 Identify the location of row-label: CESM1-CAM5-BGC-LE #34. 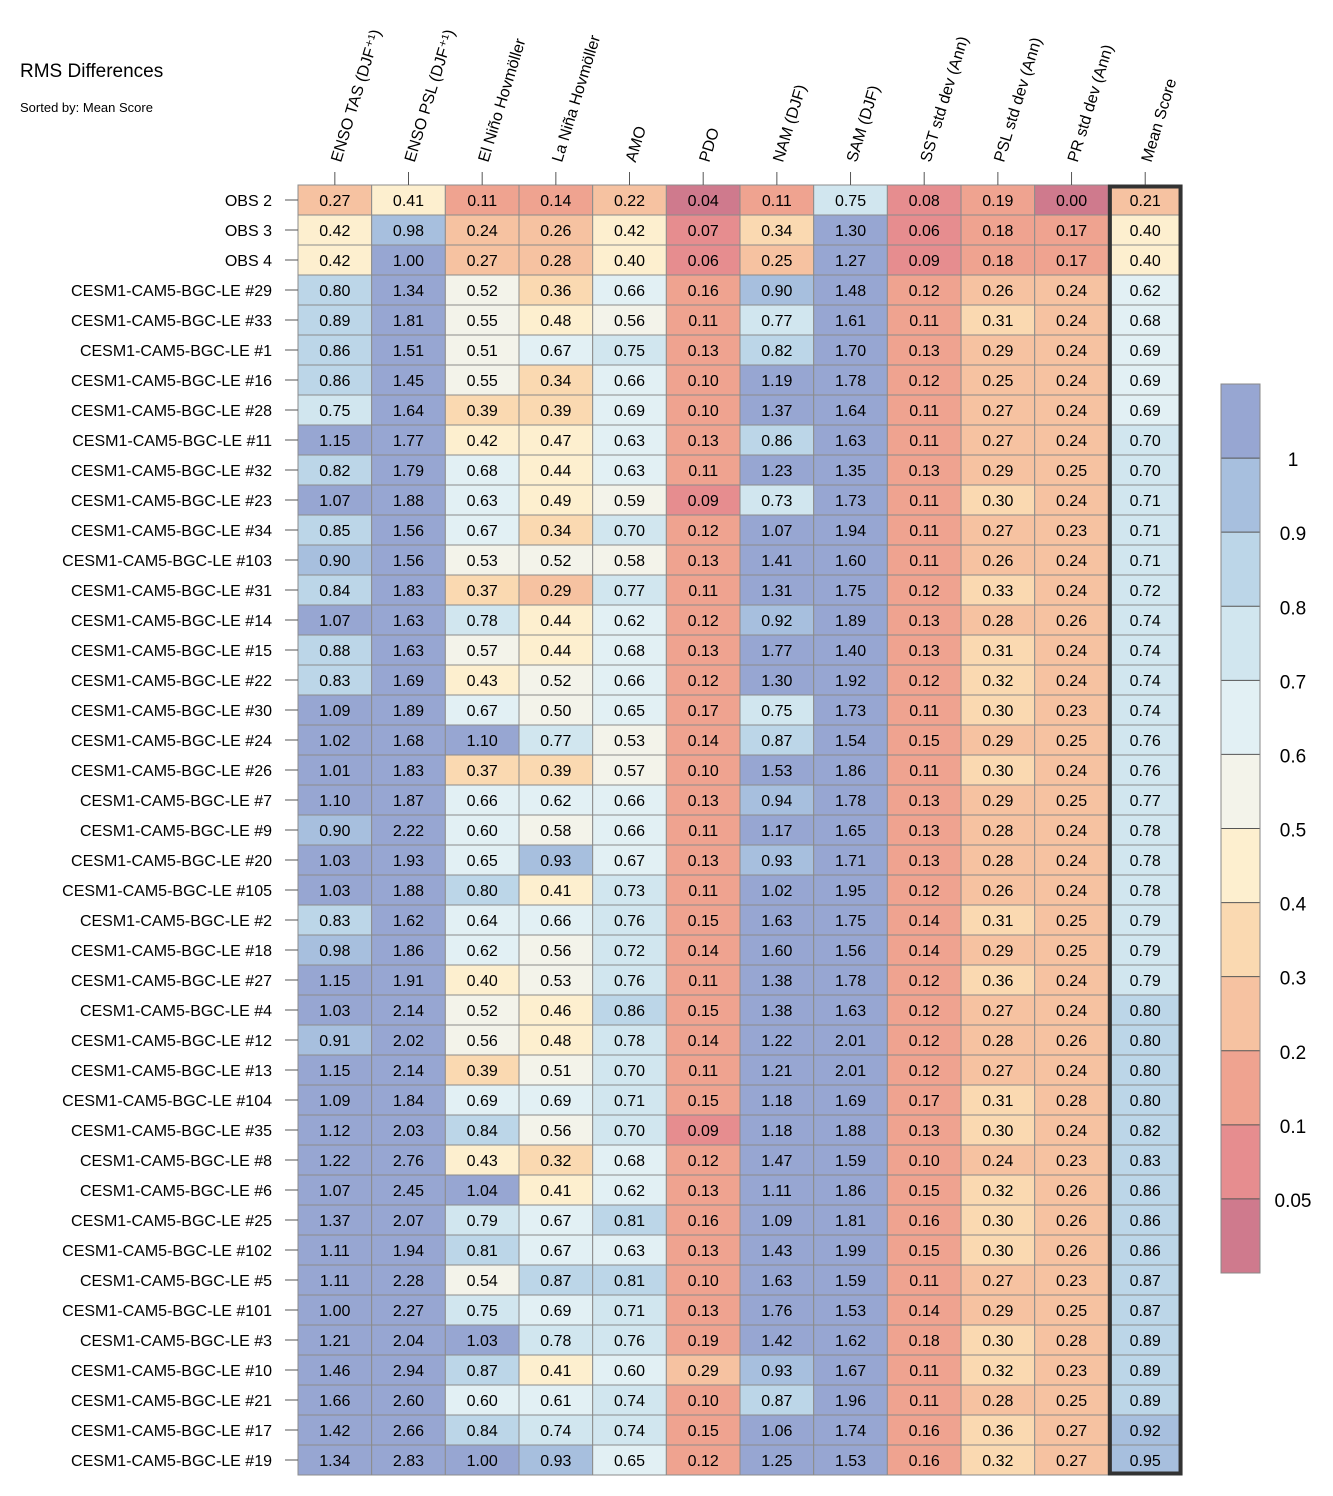
(171, 531).